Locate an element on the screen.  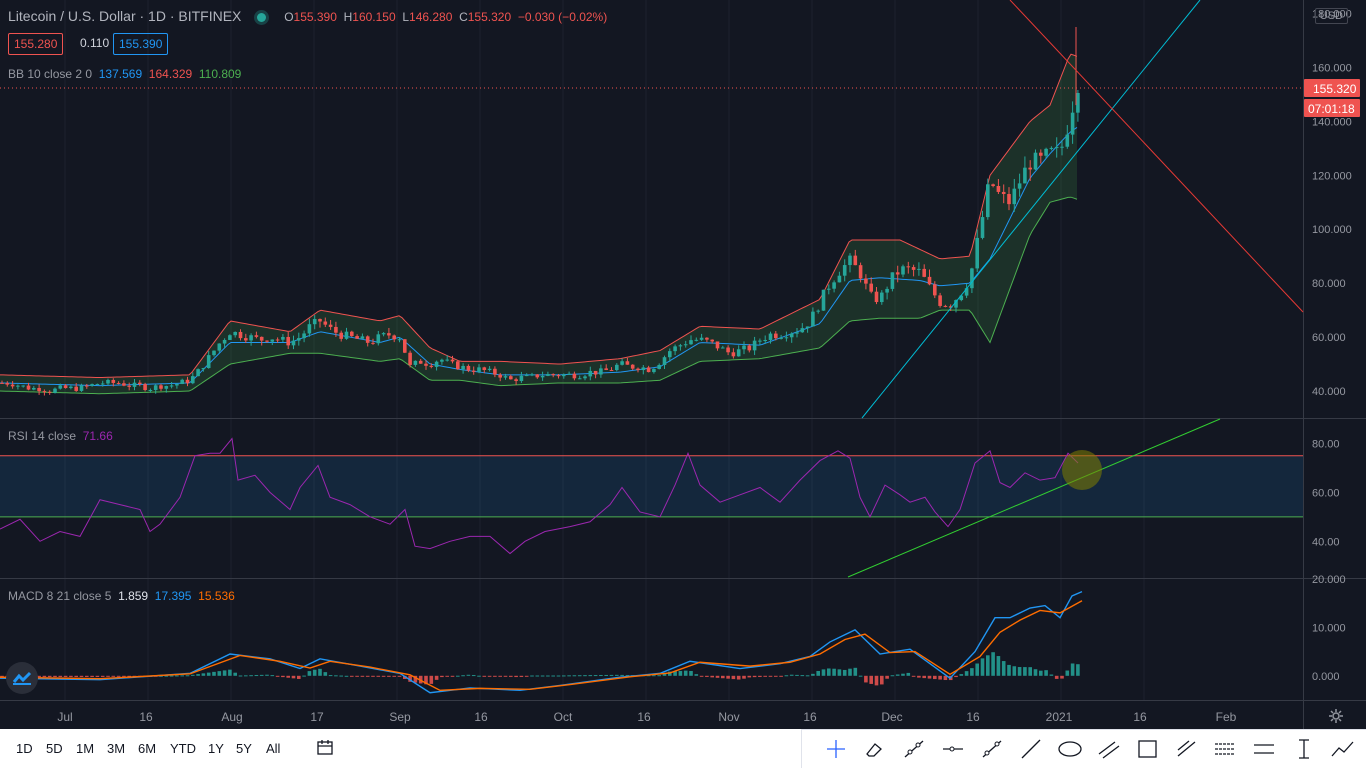
symbol-title: Litecoin / U.S. Dollar · 1D · BITFINEX is located at coordinates (125, 16).